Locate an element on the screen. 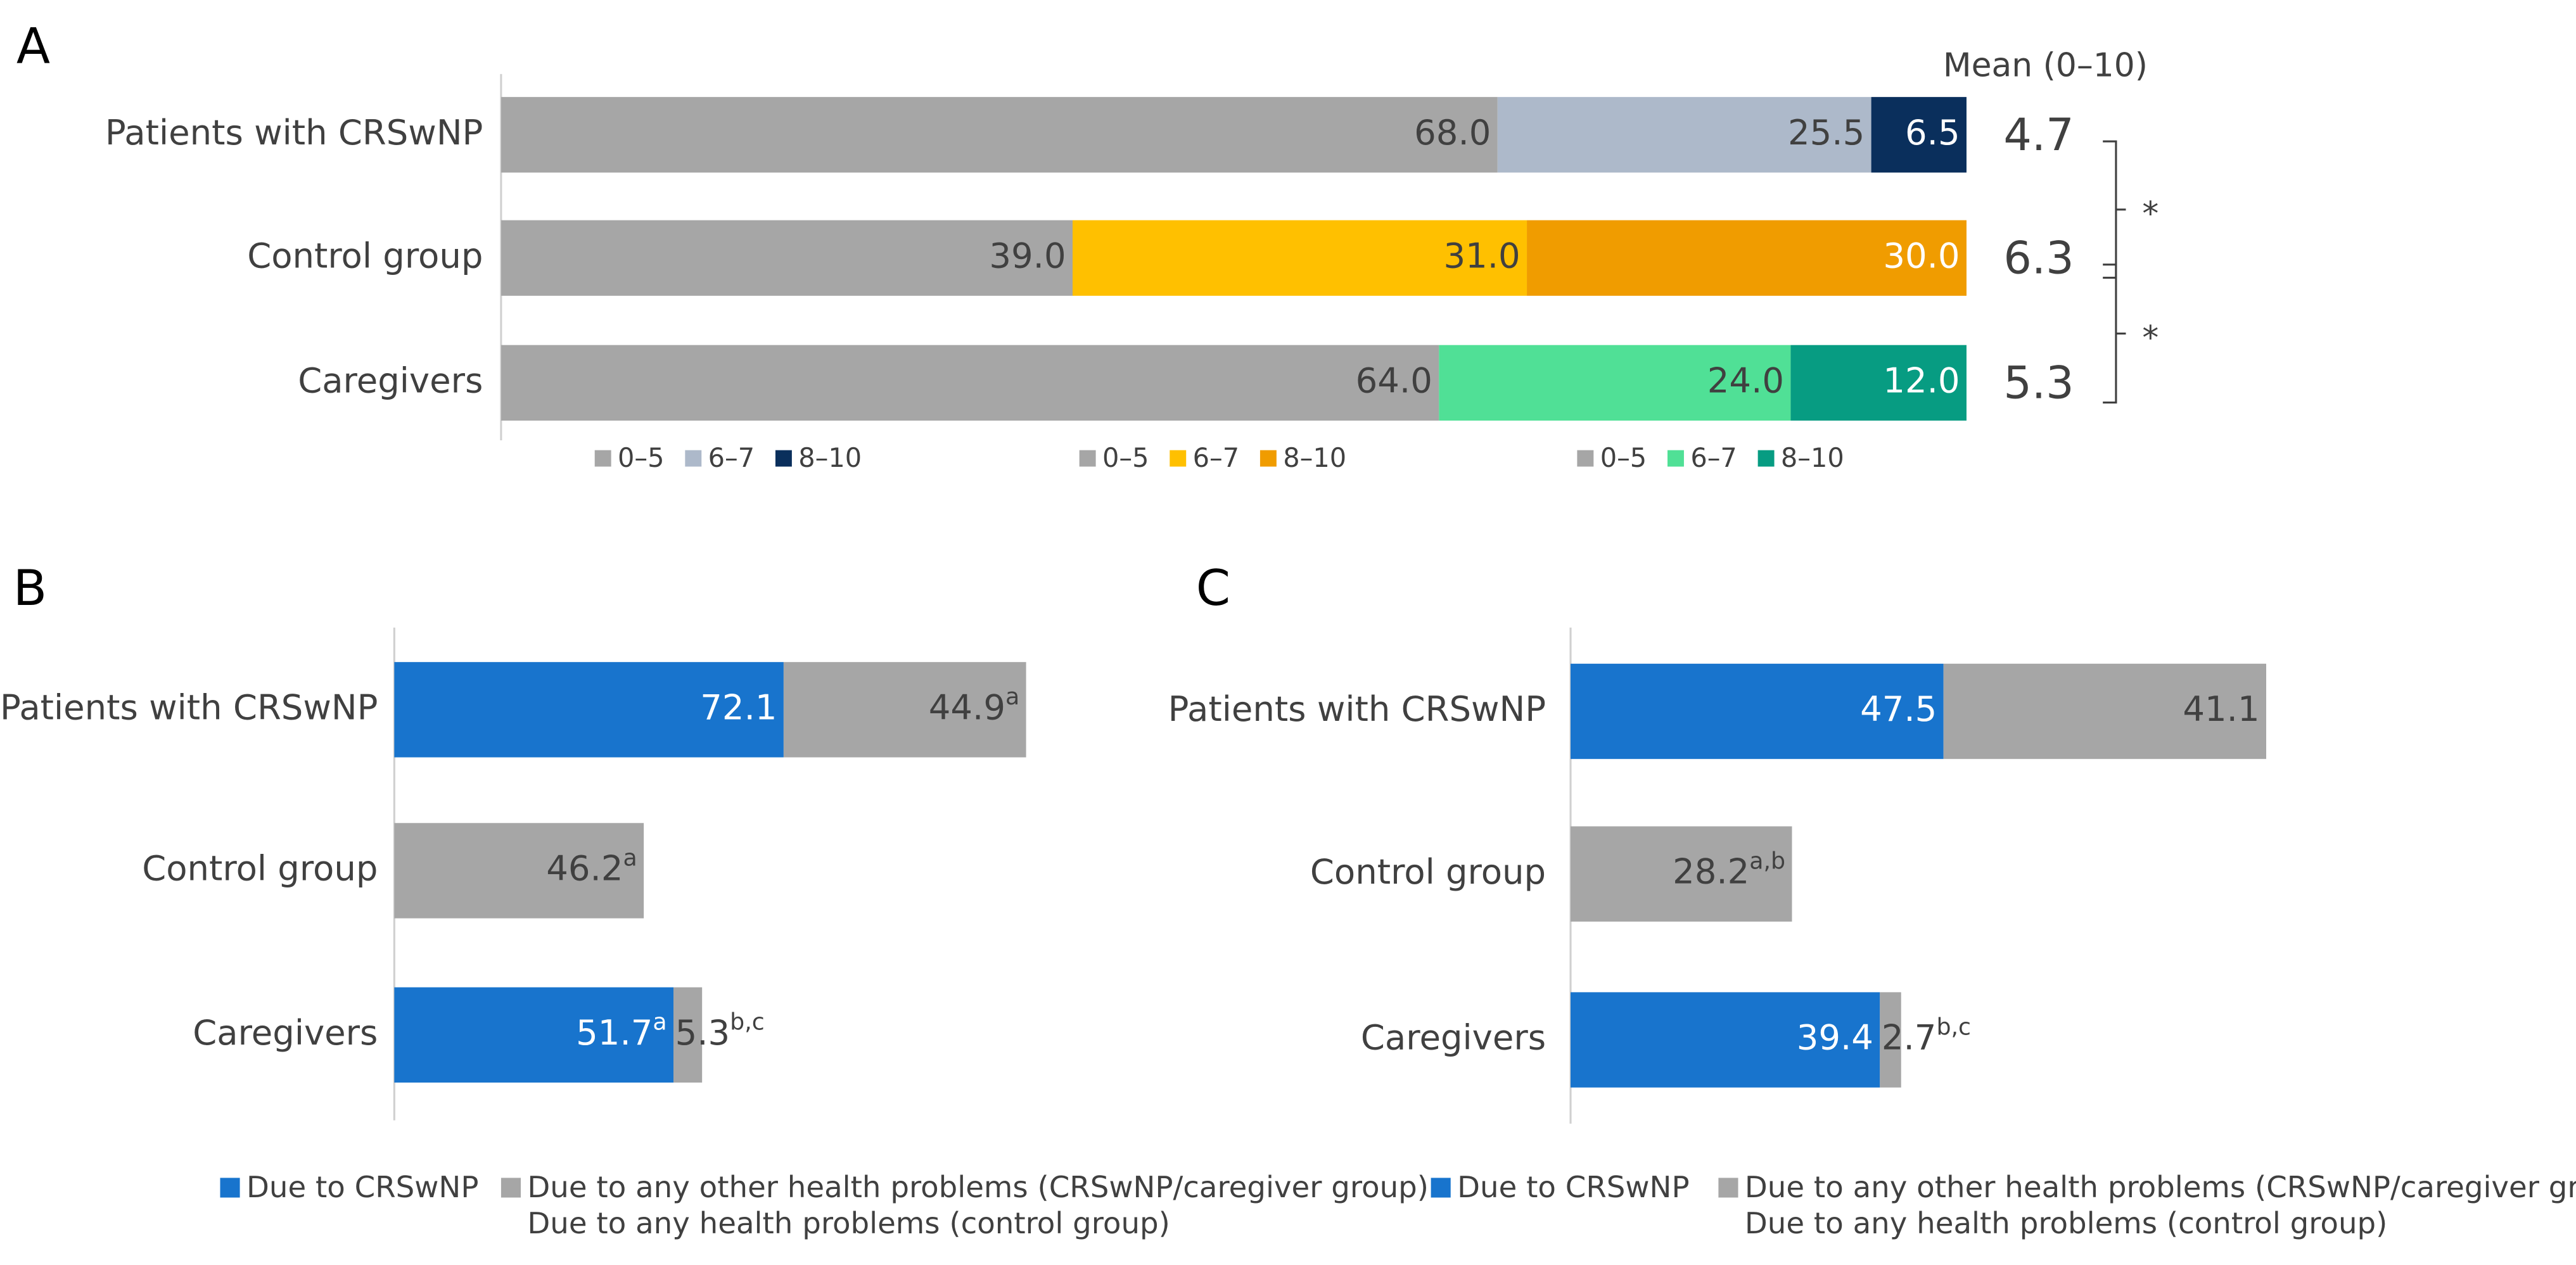 This screenshot has width=2576, height=1265. value-text: 12.0 is located at coordinates (1922, 380).